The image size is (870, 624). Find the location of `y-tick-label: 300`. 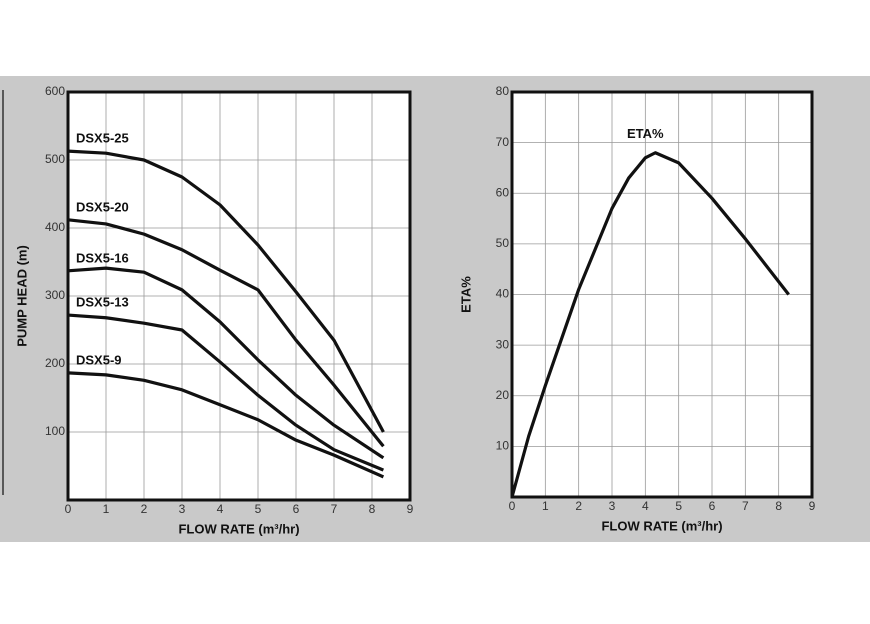

y-tick-label: 300 is located at coordinates (55, 295).